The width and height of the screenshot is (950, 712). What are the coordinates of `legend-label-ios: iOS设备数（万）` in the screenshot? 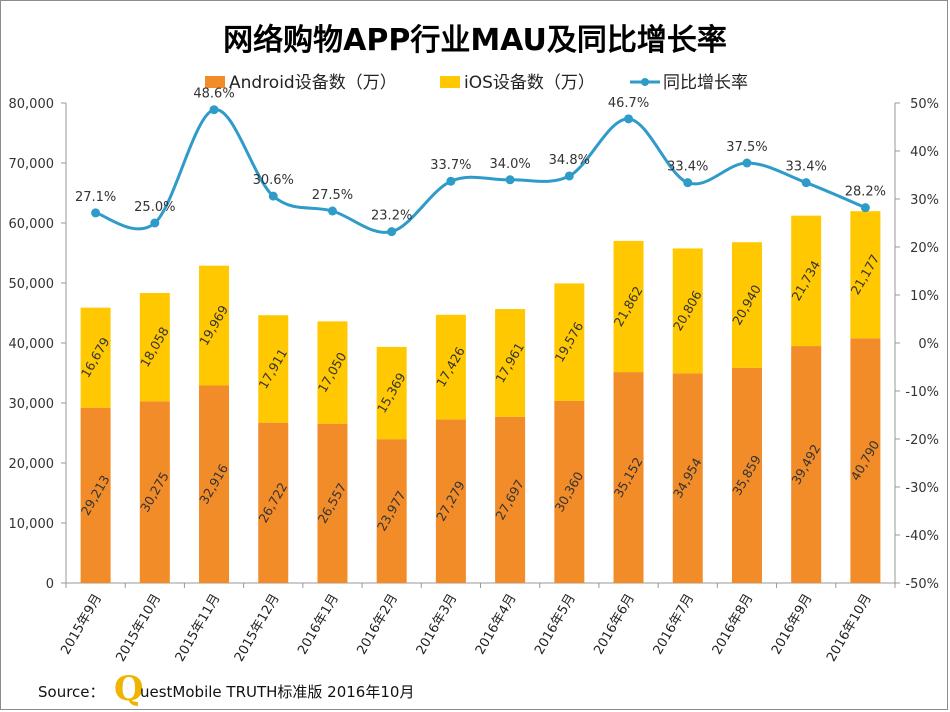 It's located at (529, 83).